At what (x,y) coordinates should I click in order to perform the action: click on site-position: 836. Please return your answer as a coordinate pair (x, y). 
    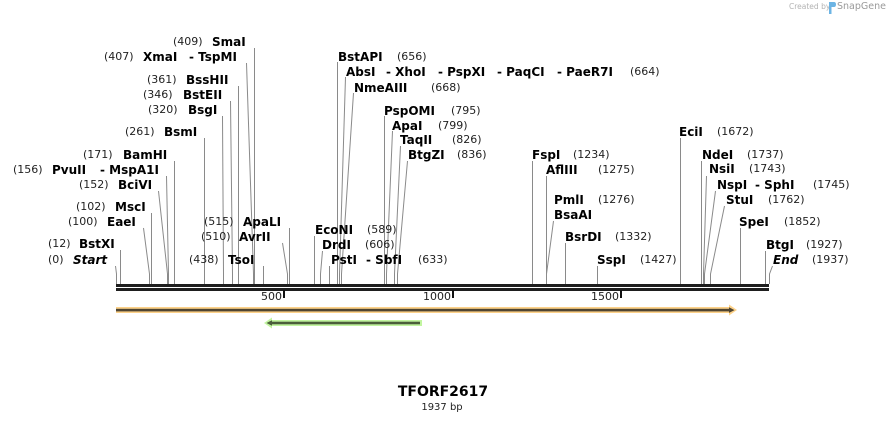
    Looking at the image, I should click on (472, 155).